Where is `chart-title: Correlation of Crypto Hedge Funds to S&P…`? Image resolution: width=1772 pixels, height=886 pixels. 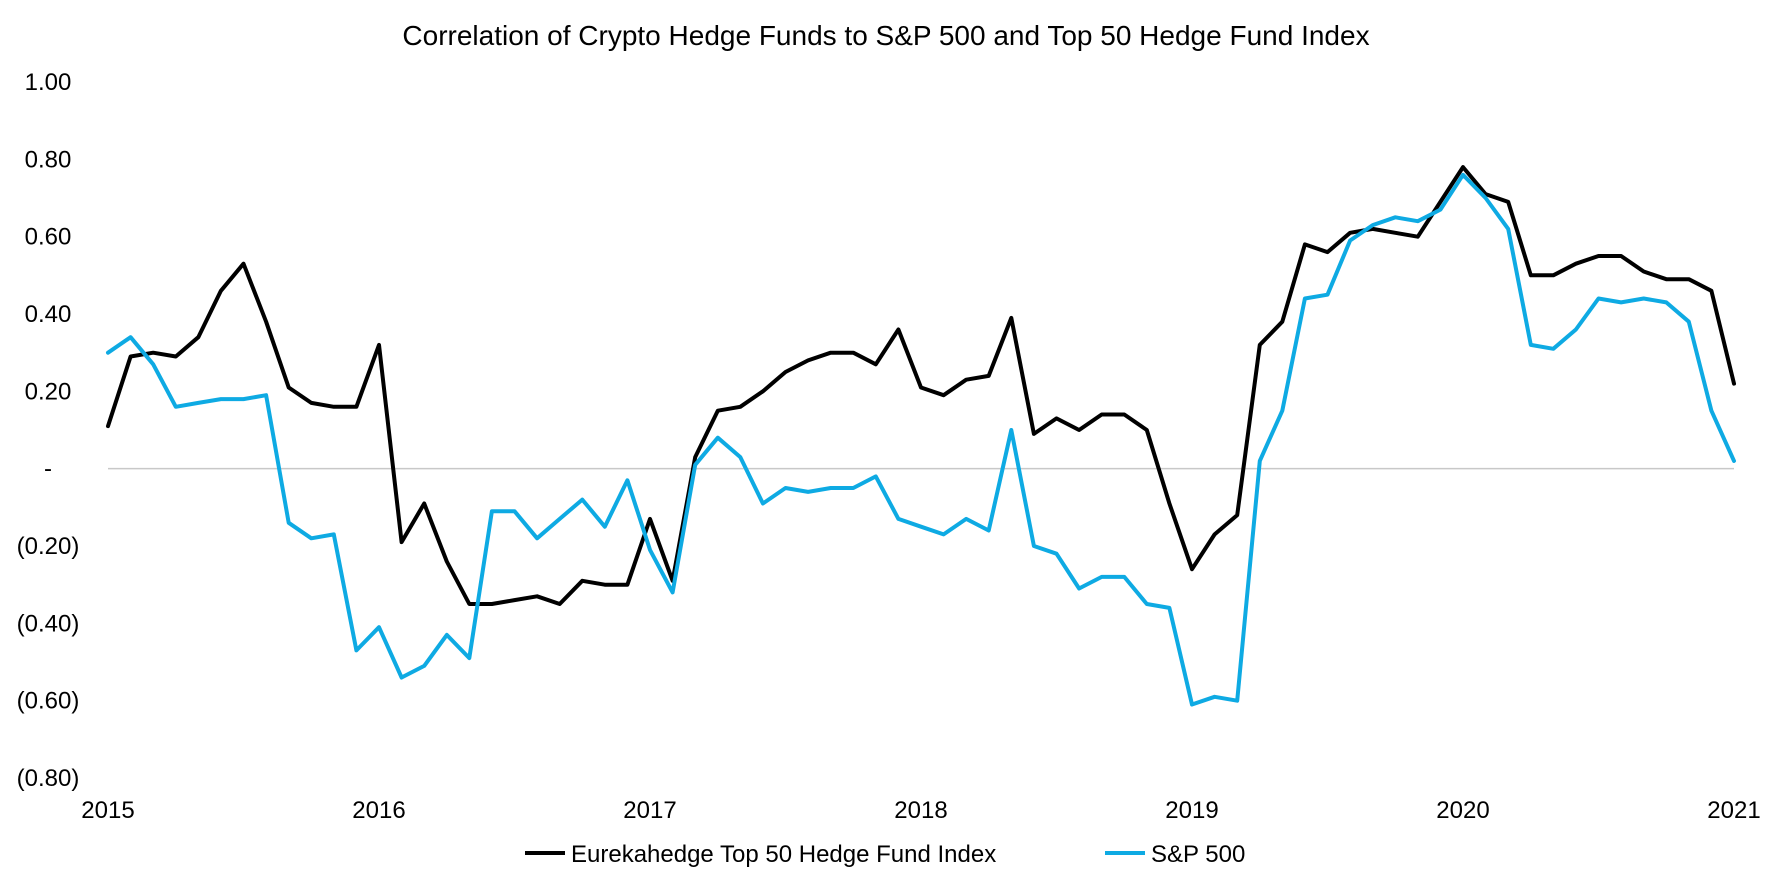
chart-title: Correlation of Crypto Hedge Funds to S&P… is located at coordinates (885, 35).